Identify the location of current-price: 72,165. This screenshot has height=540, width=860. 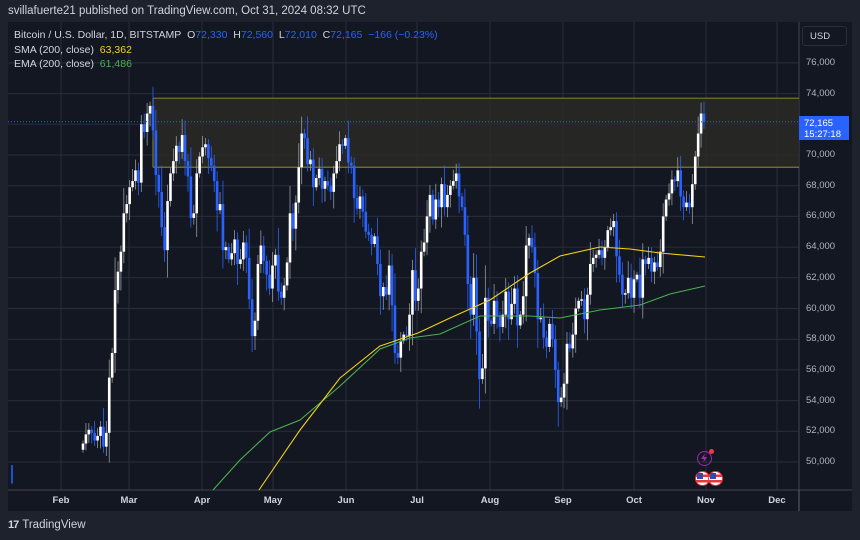
(819, 123).